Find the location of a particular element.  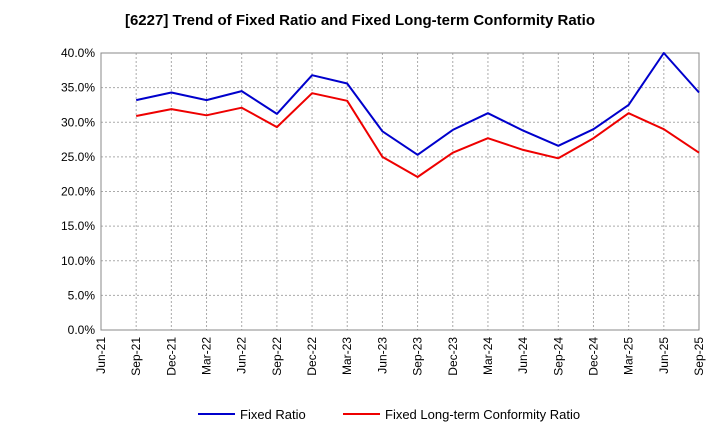

y-tick-label: 40.0% is located at coordinates (78, 53).